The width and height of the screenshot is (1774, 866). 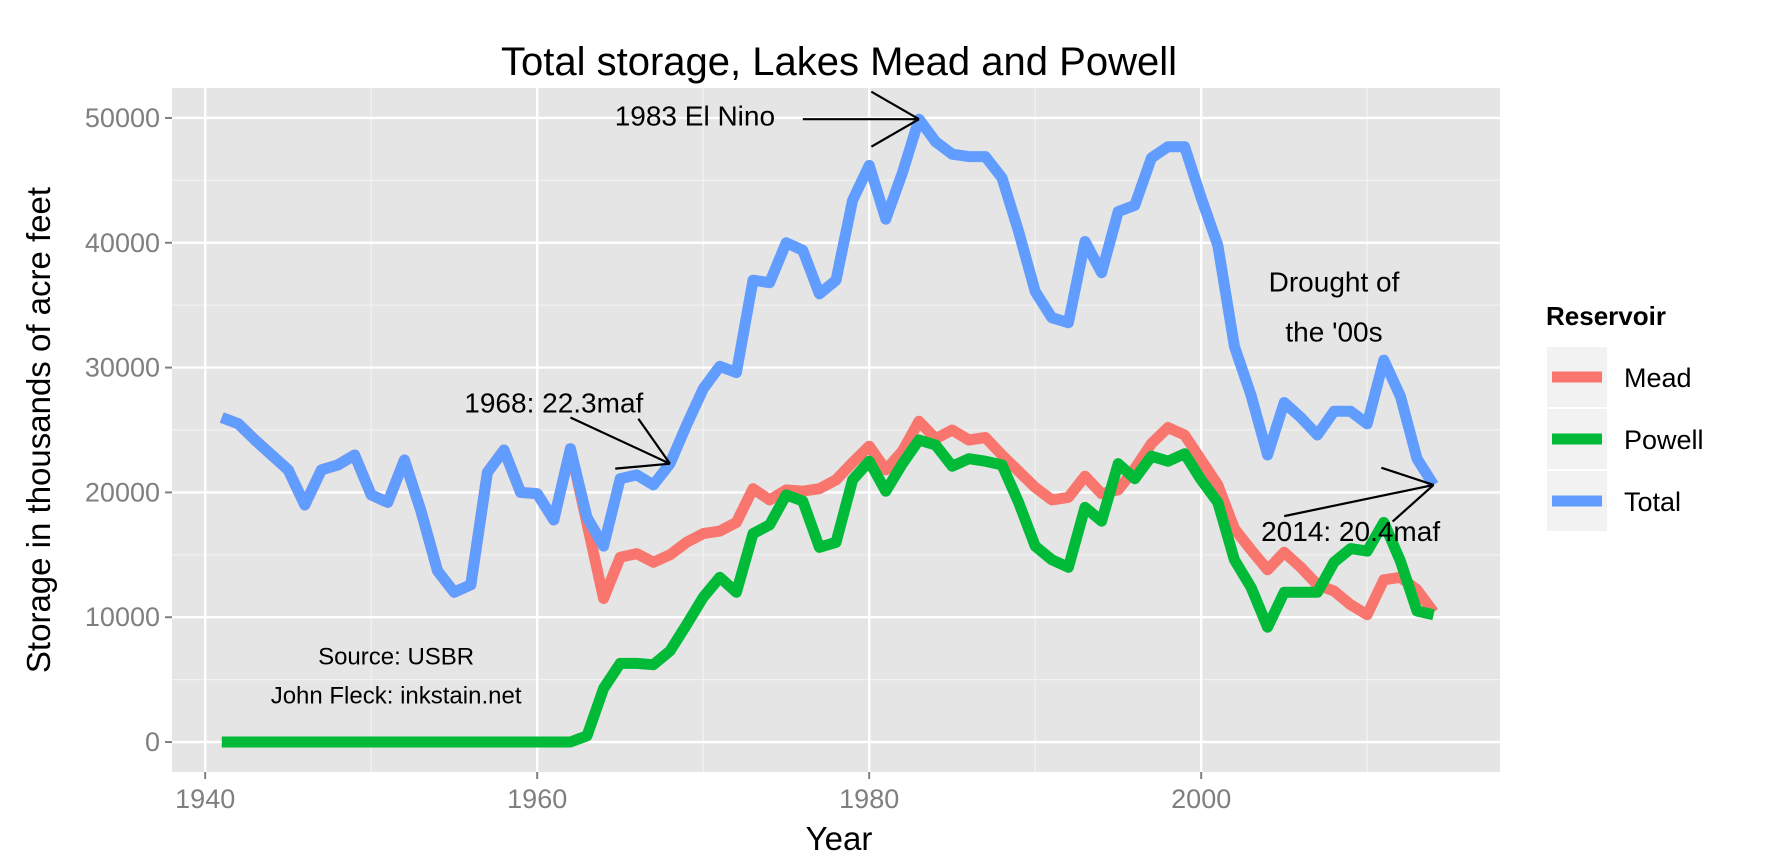 What do you see at coordinates (1350, 531) in the screenshot?
I see `annotation-label: 2014: 20.4maf` at bounding box center [1350, 531].